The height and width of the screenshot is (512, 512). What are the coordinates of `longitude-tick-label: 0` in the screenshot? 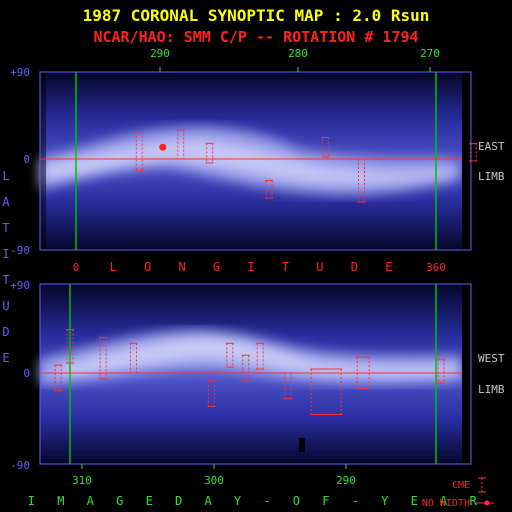 It's located at (76, 267).